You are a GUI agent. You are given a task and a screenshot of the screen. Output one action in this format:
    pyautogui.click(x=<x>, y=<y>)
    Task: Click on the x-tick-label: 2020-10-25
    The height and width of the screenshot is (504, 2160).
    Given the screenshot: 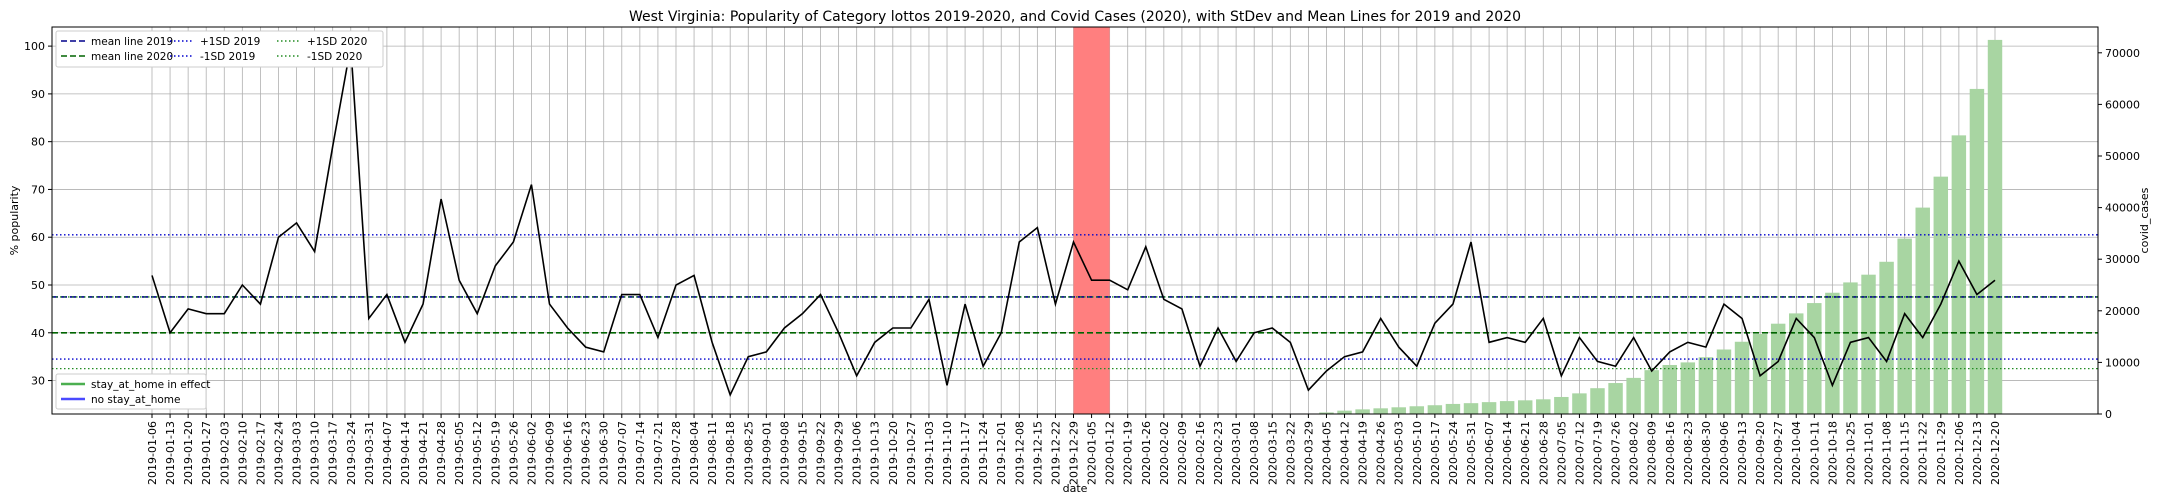 What is the action you would take?
    pyautogui.click(x=1850, y=453)
    